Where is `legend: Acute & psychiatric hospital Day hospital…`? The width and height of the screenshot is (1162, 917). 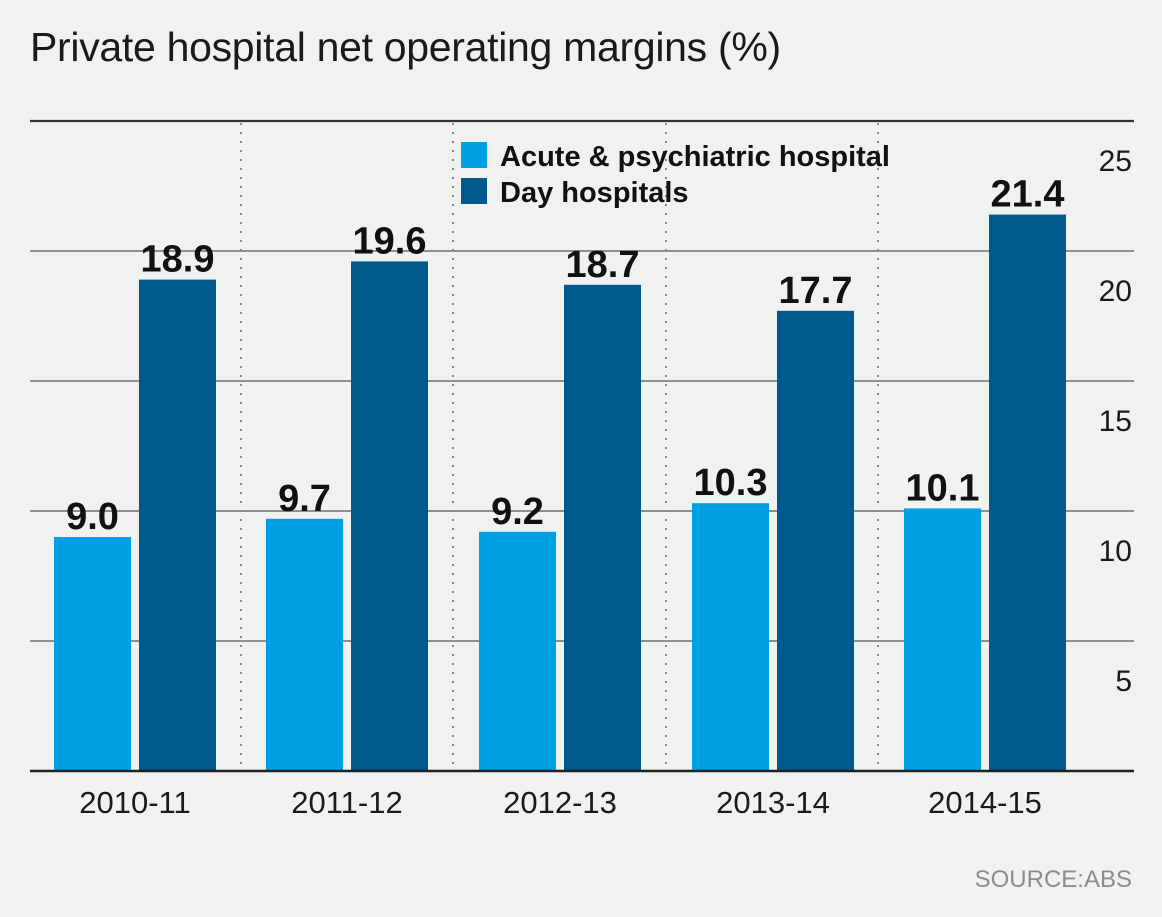 legend: Acute & psychiatric hospital Day hospital… is located at coordinates (675, 175).